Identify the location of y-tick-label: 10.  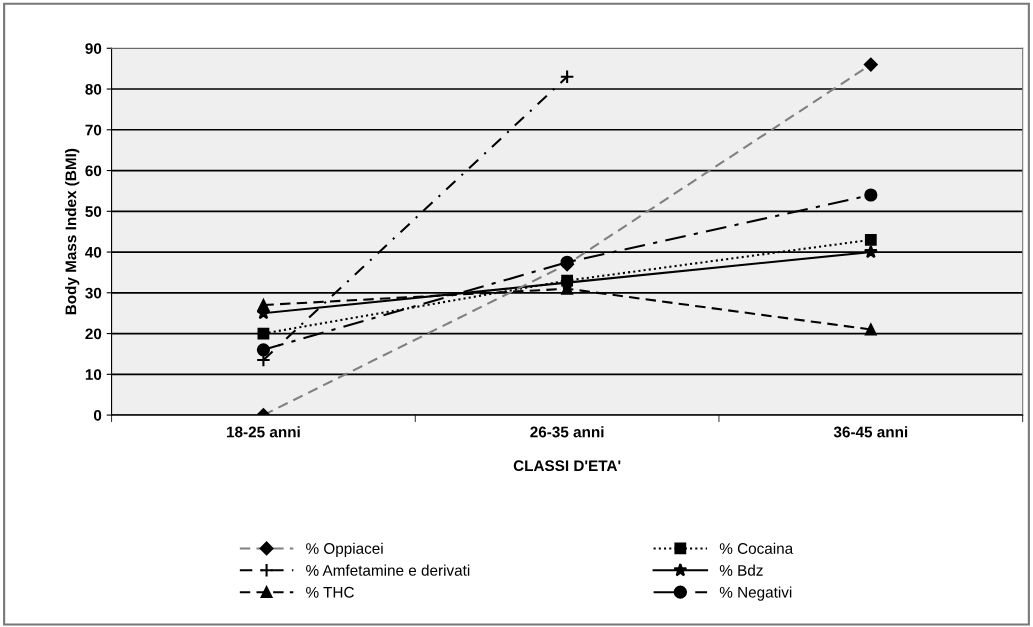
(93, 375).